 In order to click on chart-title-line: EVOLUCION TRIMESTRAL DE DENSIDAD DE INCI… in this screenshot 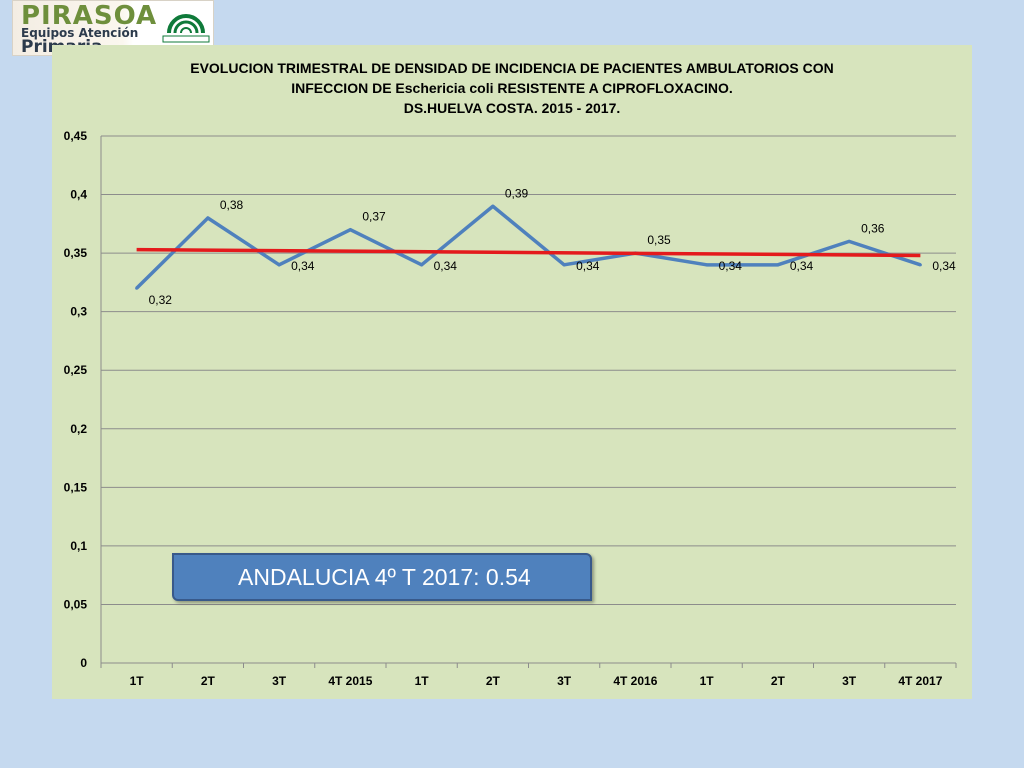, I will do `click(512, 68)`.